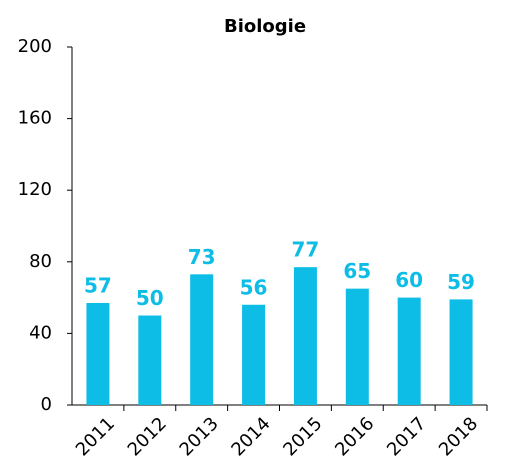 This screenshot has width=515, height=473. What do you see at coordinates (95, 436) in the screenshot?
I see `x-tick-label: 2011` at bounding box center [95, 436].